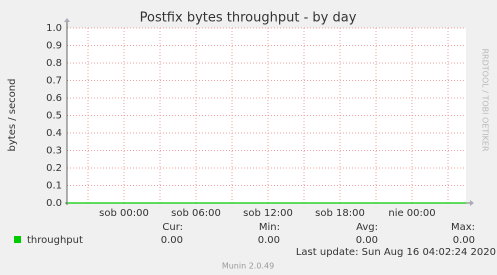 The image size is (497, 275). What do you see at coordinates (55, 240) in the screenshot?
I see `legend-label: throughput` at bounding box center [55, 240].